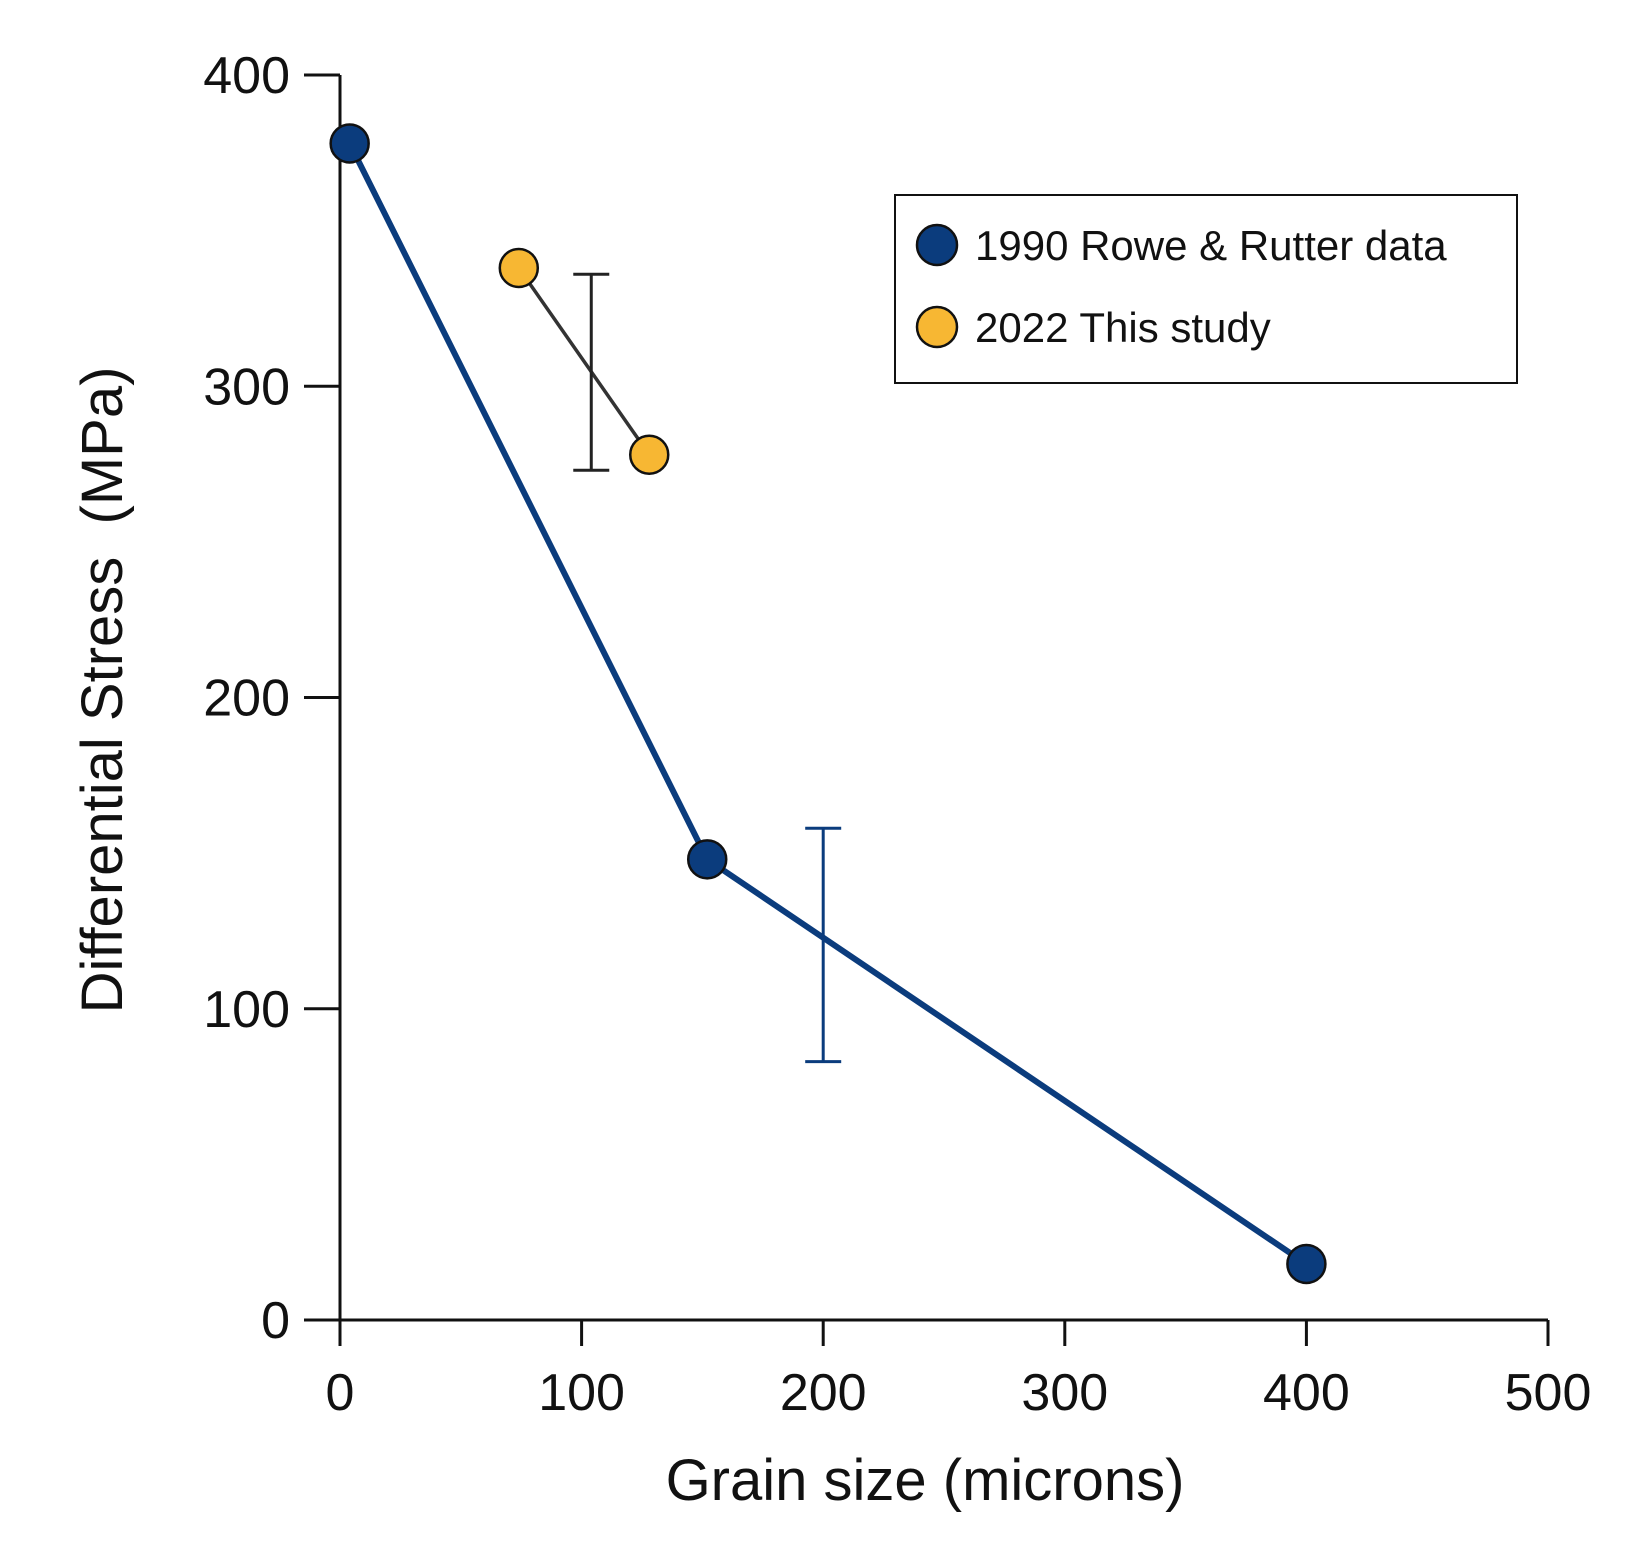  Describe the element at coordinates (246, 699) in the screenshot. I see `y-tick-label: 200` at that location.